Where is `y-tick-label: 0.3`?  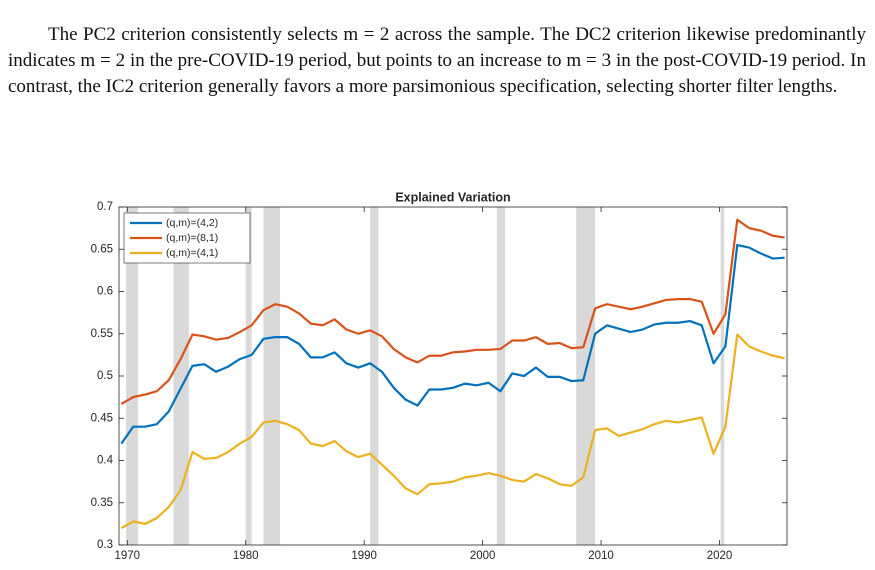 y-tick-label: 0.3 is located at coordinates (105, 545).